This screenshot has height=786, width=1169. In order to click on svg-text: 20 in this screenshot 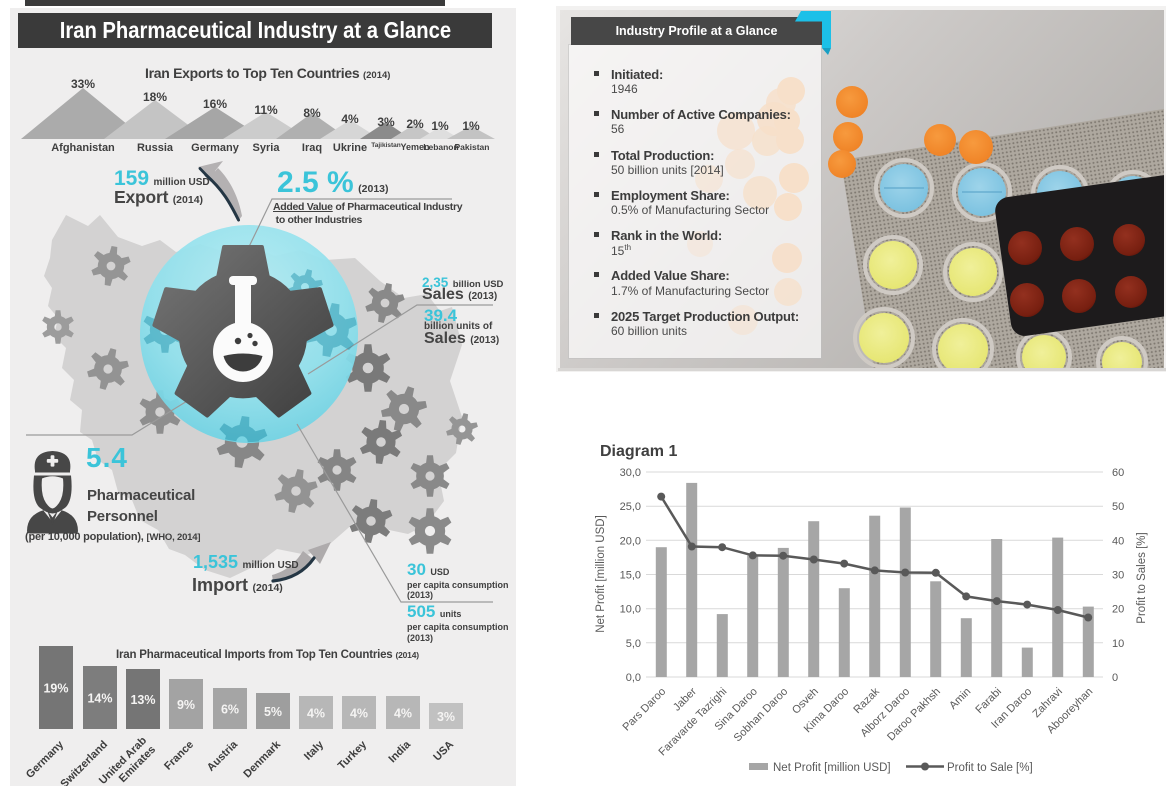, I will do `click(1118, 610)`.